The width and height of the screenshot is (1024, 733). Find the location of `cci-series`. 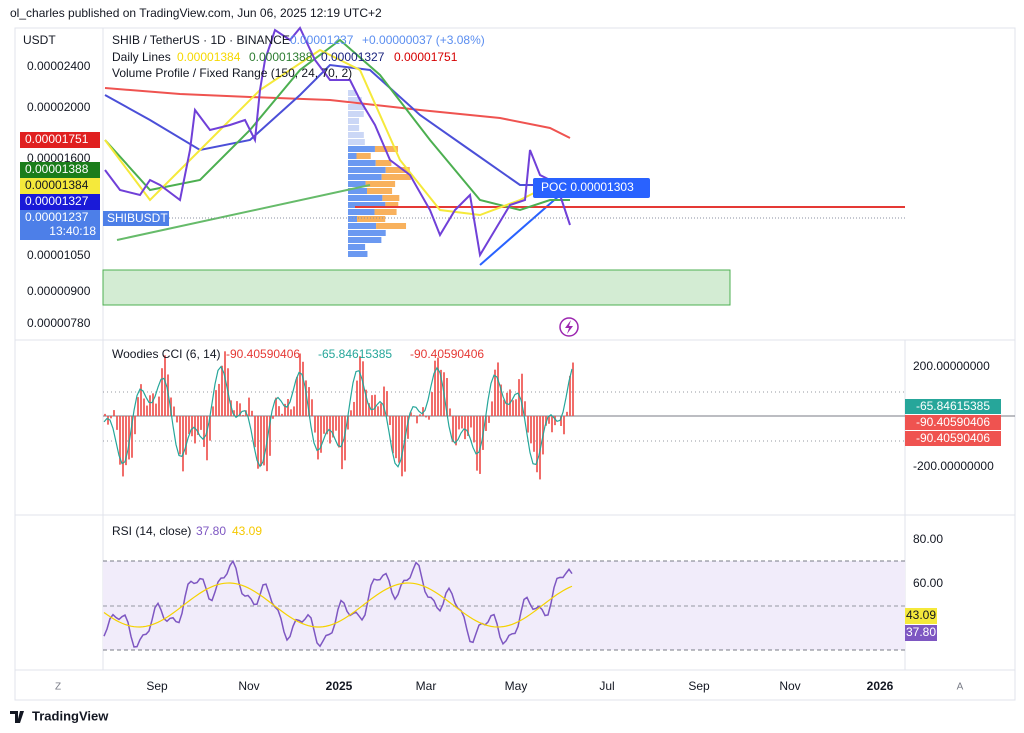

cci-series is located at coordinates (338, 415).